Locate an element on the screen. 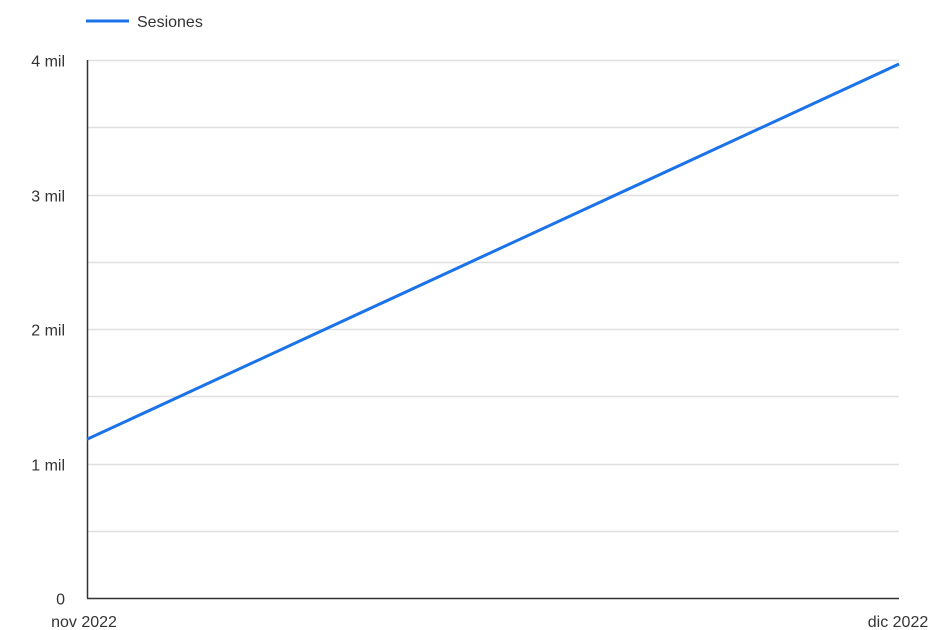 This screenshot has width=941, height=630. x-axis: nov 2022 dic 2022 is located at coordinates (490, 613).